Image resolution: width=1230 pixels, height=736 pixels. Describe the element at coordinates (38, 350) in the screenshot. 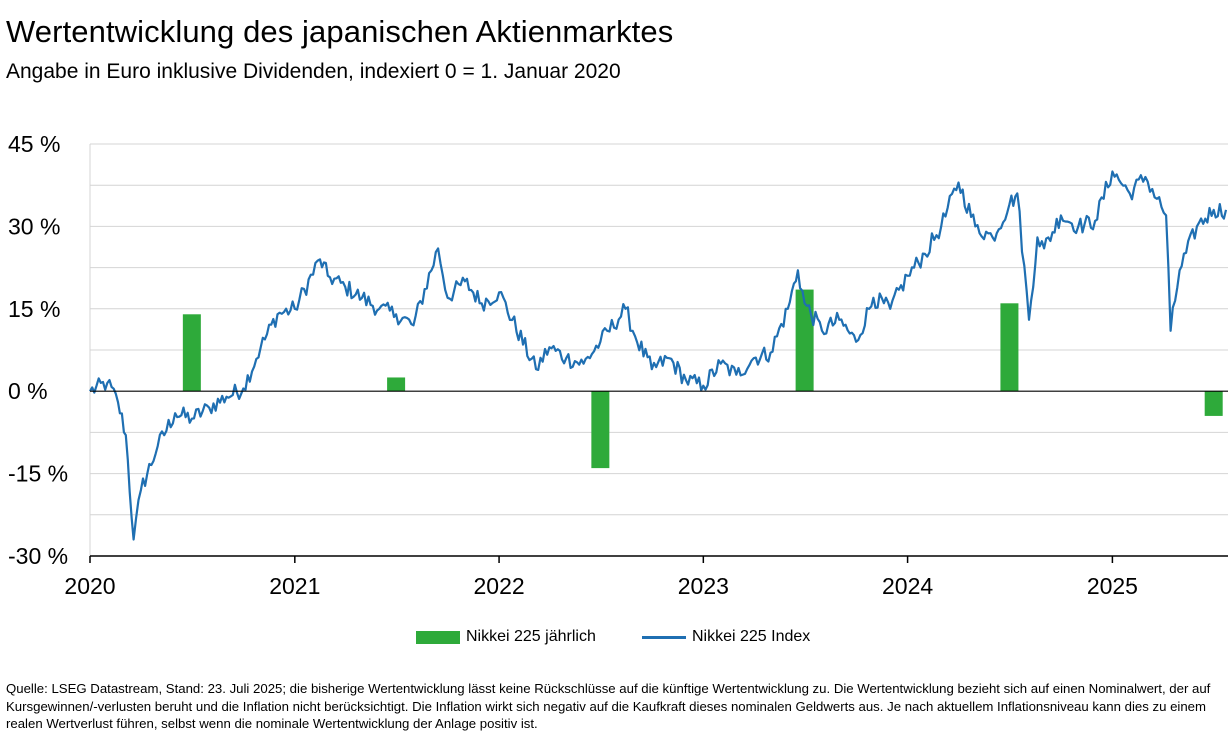

I see `y-axis-labels: 45 % 30 % 15 % 0 % -15 % -30 %` at that location.